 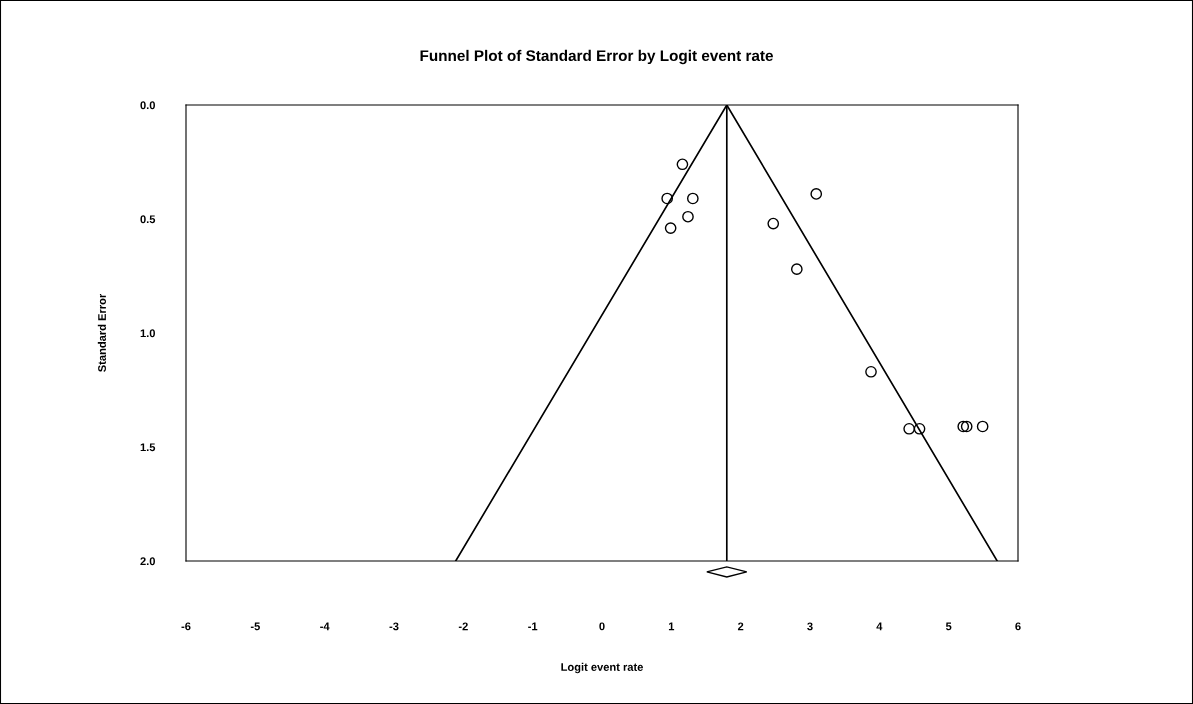 What do you see at coordinates (810, 626) in the screenshot?
I see `x-tick-label: 3` at bounding box center [810, 626].